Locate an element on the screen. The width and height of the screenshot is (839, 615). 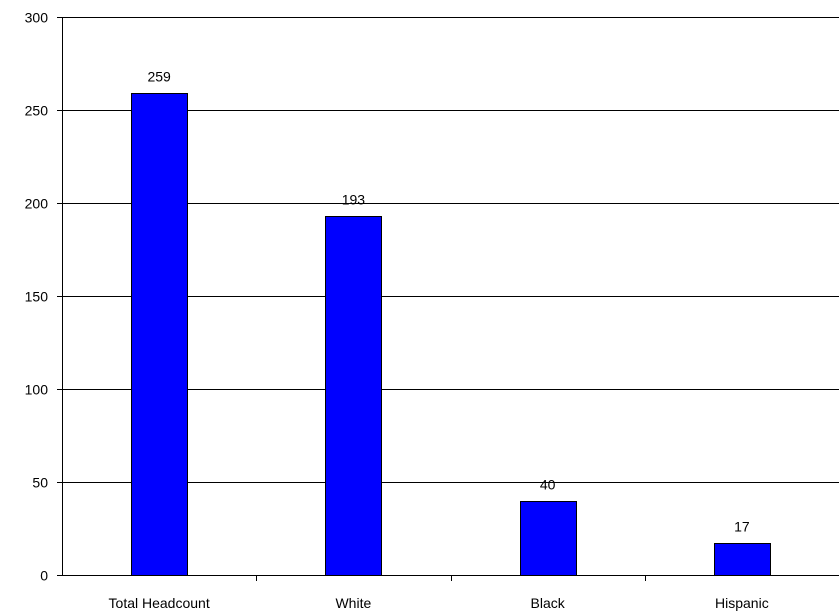
y-tick-label-250: 250 is located at coordinates (37, 111).